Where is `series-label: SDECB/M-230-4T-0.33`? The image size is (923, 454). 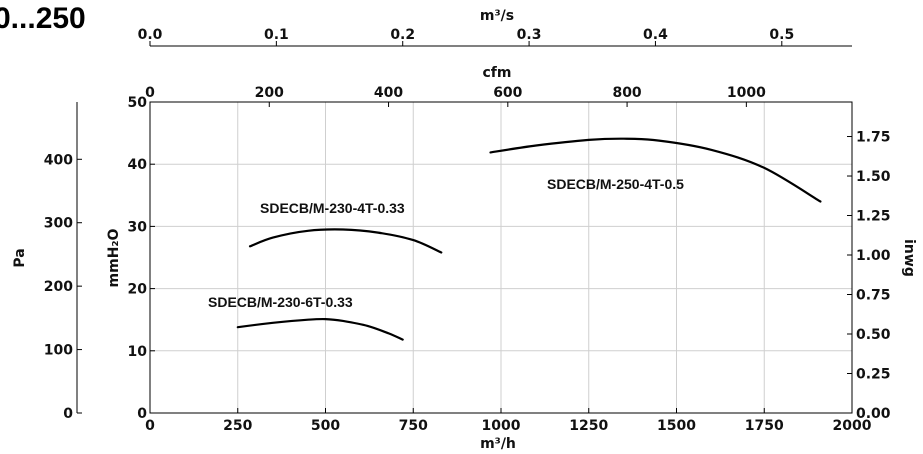
series-label: SDECB/M-230-4T-0.33 is located at coordinates (332, 208).